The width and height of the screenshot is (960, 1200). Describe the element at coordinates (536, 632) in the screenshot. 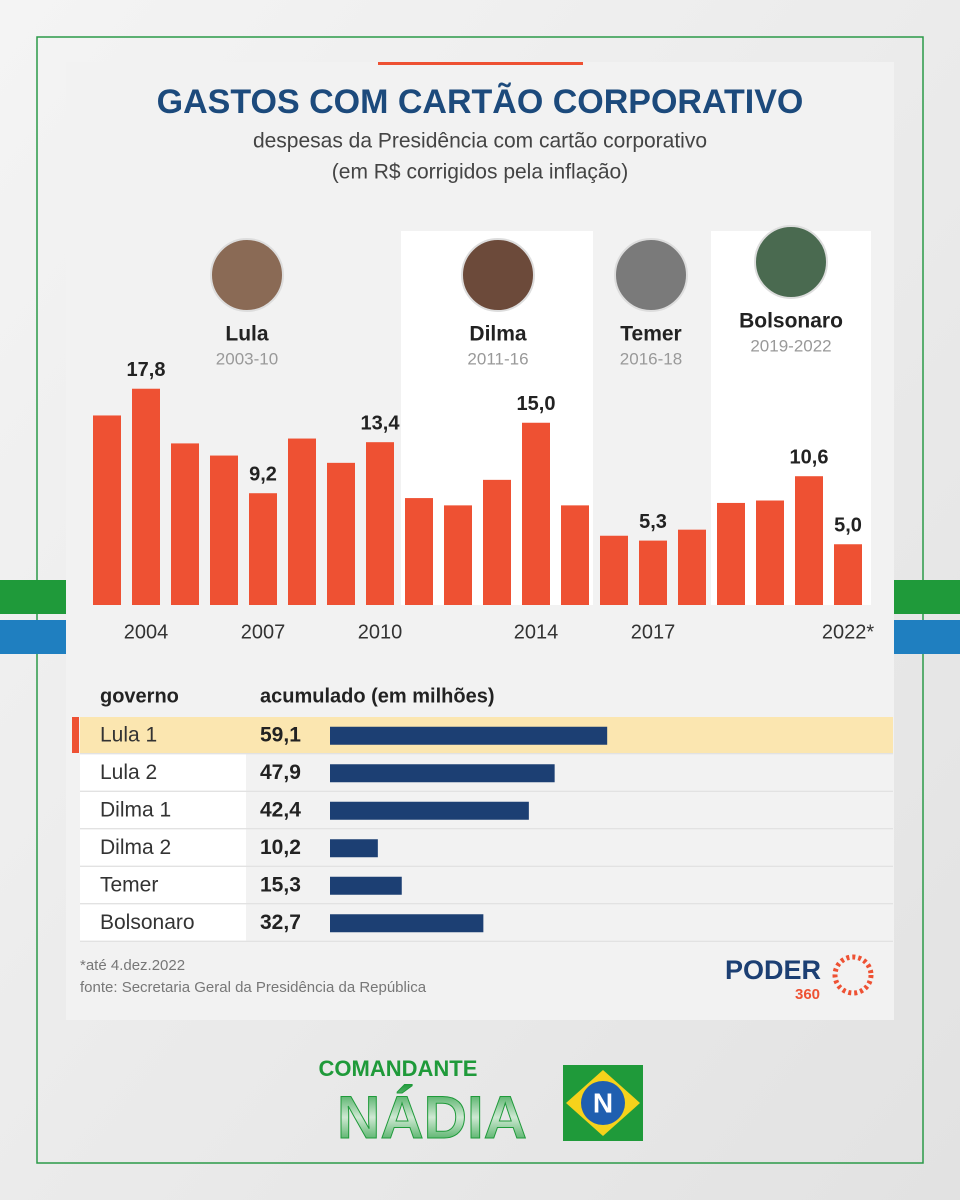

I see `x-tick-label: 2014` at that location.